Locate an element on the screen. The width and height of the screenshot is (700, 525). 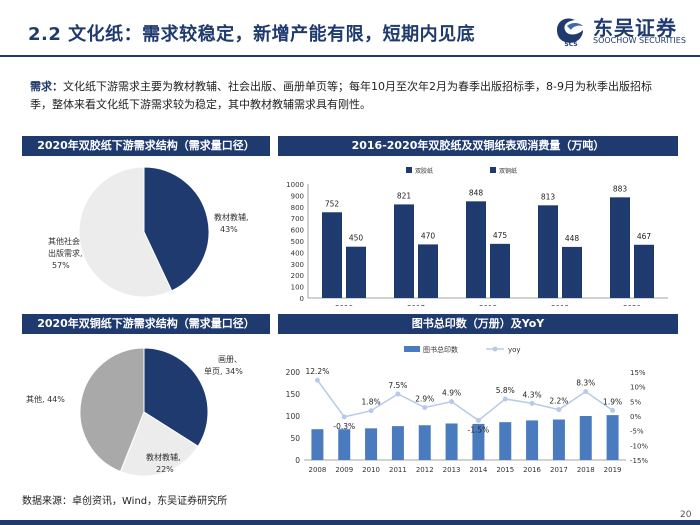
combo-yoy-label-8: 4.3% is located at coordinates (532, 394).